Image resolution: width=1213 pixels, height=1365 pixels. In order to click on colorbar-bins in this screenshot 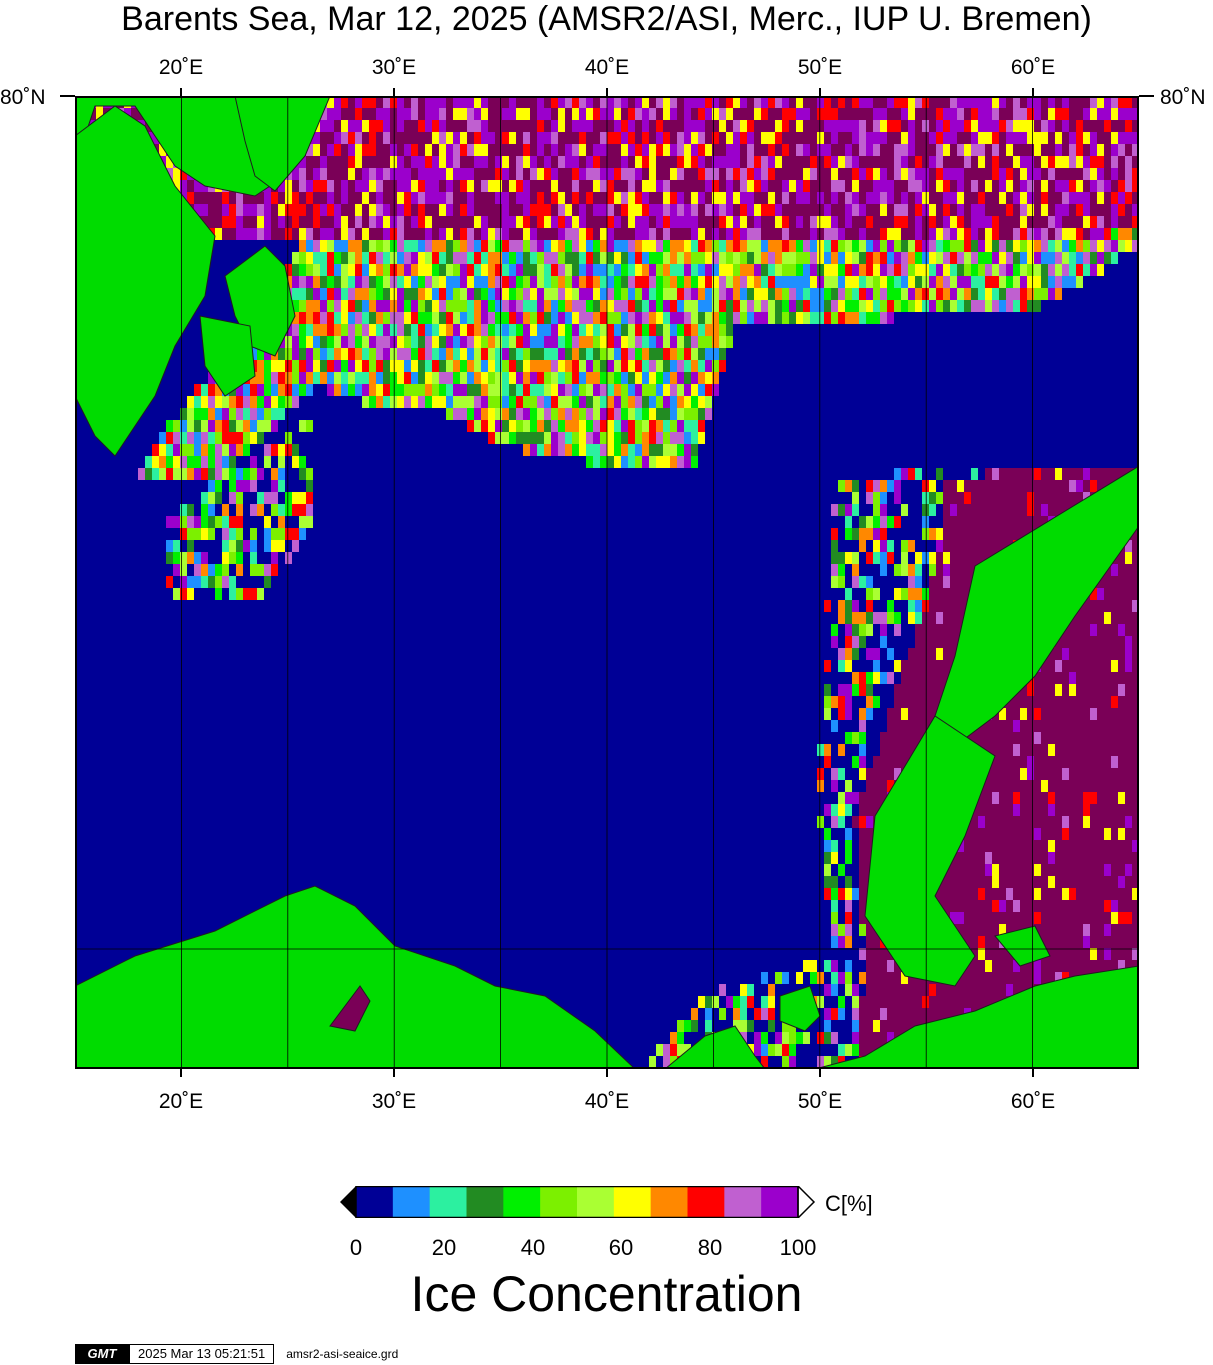, I will do `click(577, 1202)`.